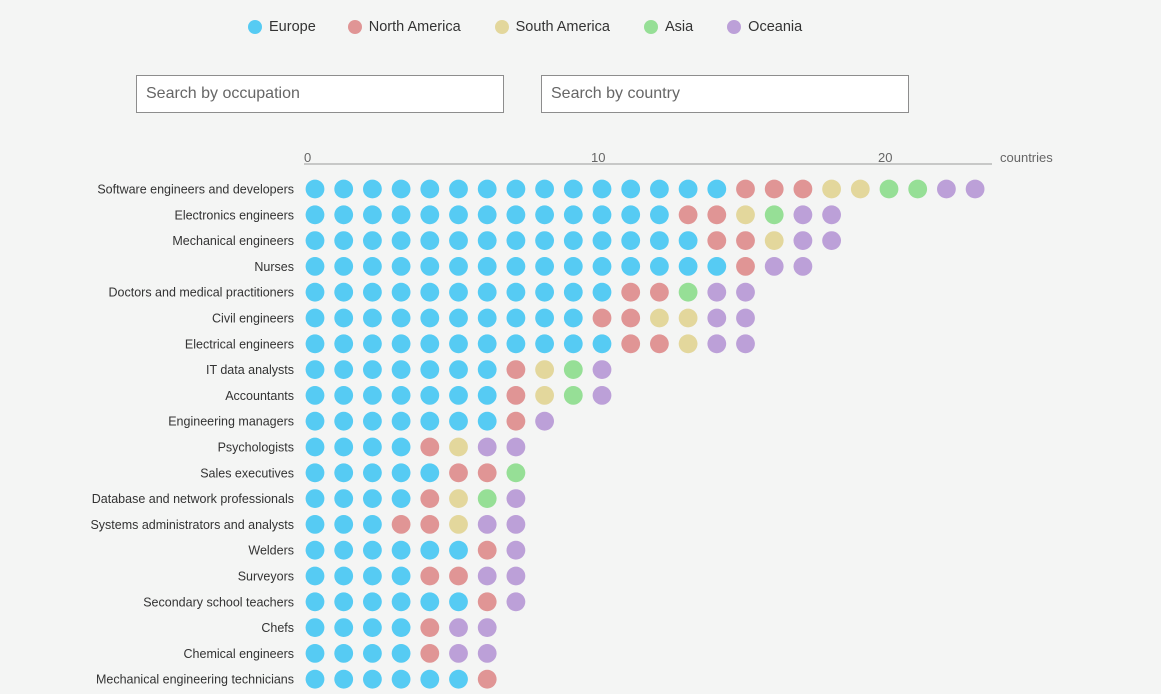 This screenshot has width=1161, height=694. I want to click on search-occupation-input, so click(320, 94).